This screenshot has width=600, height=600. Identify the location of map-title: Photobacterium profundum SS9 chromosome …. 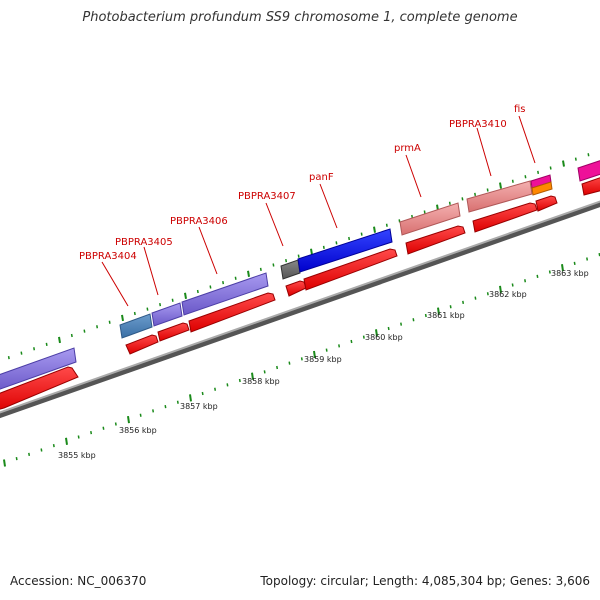
(300, 17).